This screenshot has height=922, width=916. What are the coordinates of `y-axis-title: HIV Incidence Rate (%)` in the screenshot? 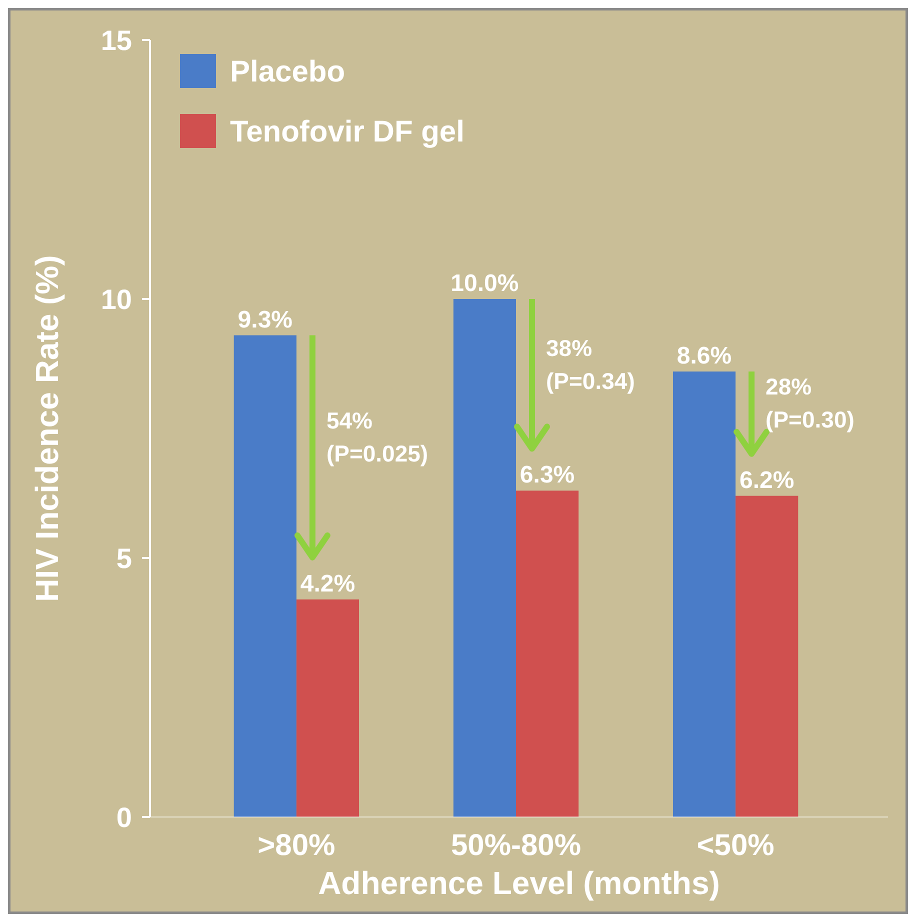 It's located at (47, 428).